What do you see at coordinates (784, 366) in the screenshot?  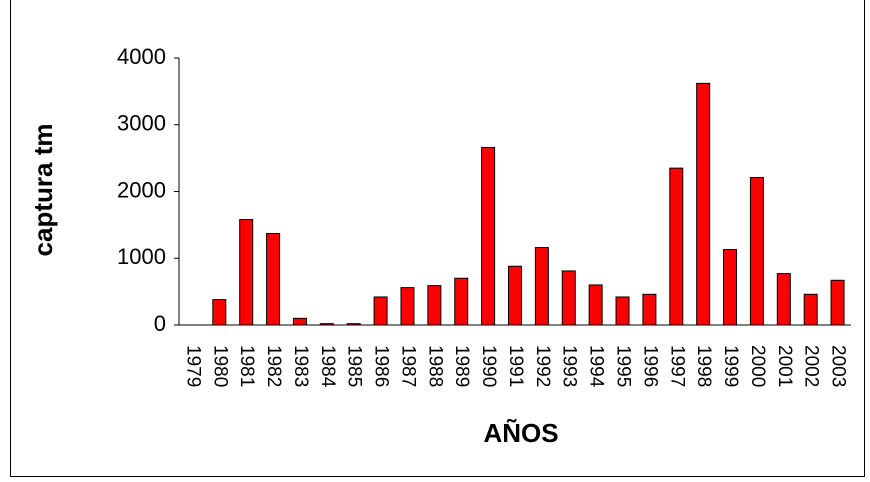 I see `x-tick-label: 2001` at bounding box center [784, 366].